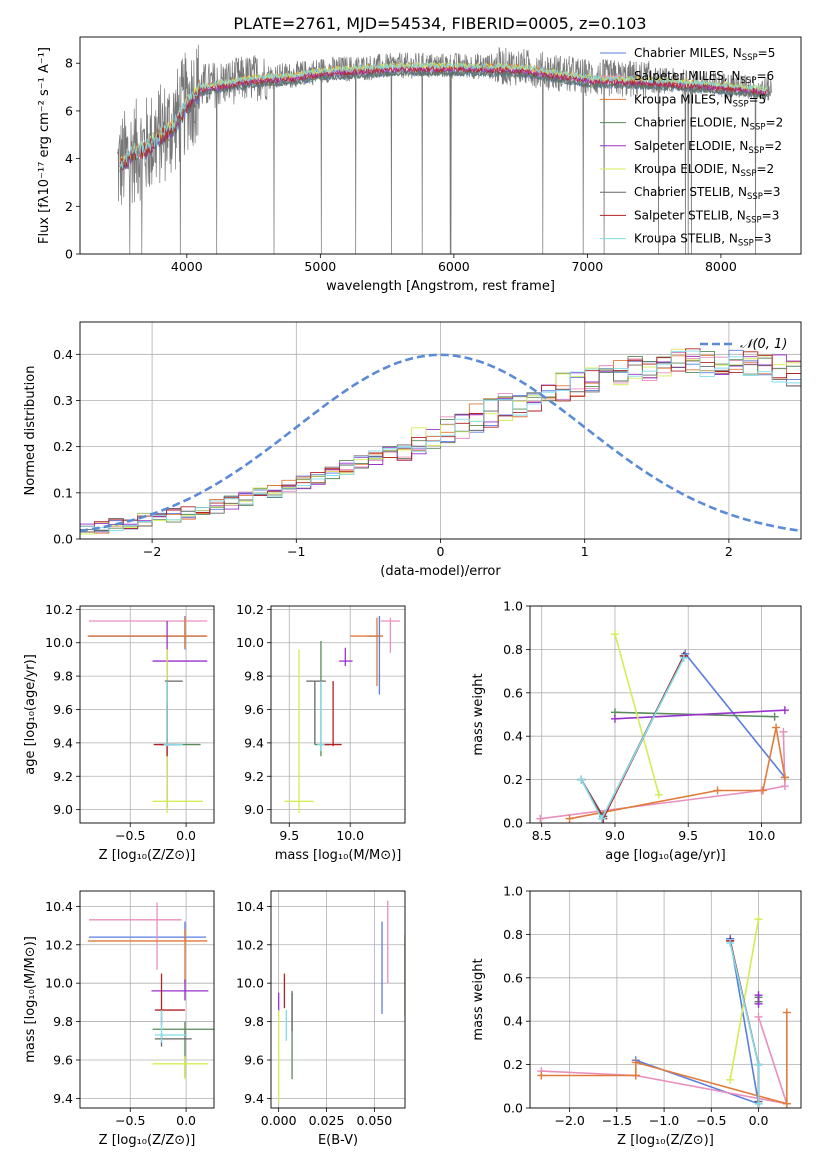 This screenshot has height=1170, width=819. I want to click on y-tick-label: 0.6, so click(513, 977).